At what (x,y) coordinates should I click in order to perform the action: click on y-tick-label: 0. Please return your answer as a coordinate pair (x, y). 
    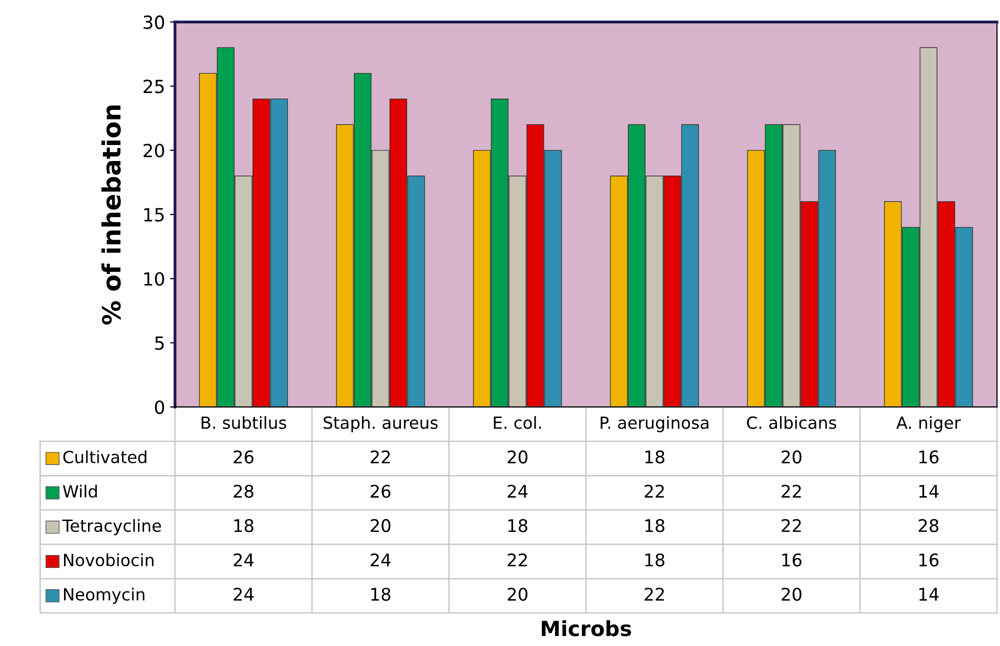
    Looking at the image, I should click on (159, 407).